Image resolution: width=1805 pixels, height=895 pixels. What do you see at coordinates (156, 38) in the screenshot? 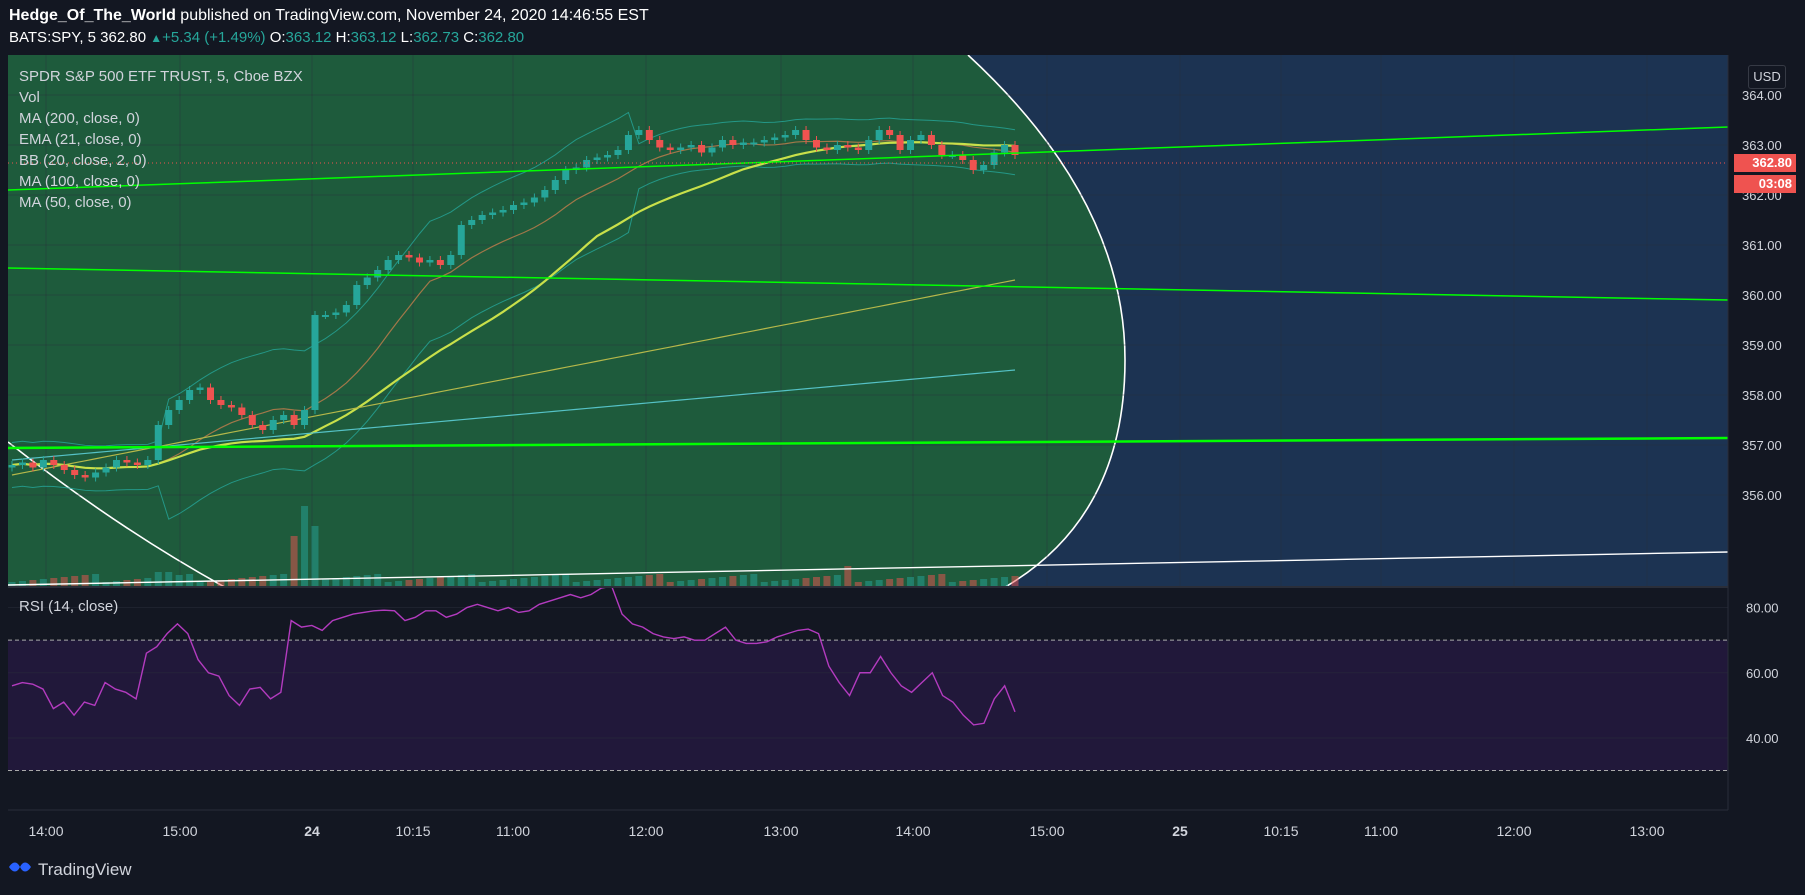
I see `up-triangle-icon: ▲` at bounding box center [156, 38].